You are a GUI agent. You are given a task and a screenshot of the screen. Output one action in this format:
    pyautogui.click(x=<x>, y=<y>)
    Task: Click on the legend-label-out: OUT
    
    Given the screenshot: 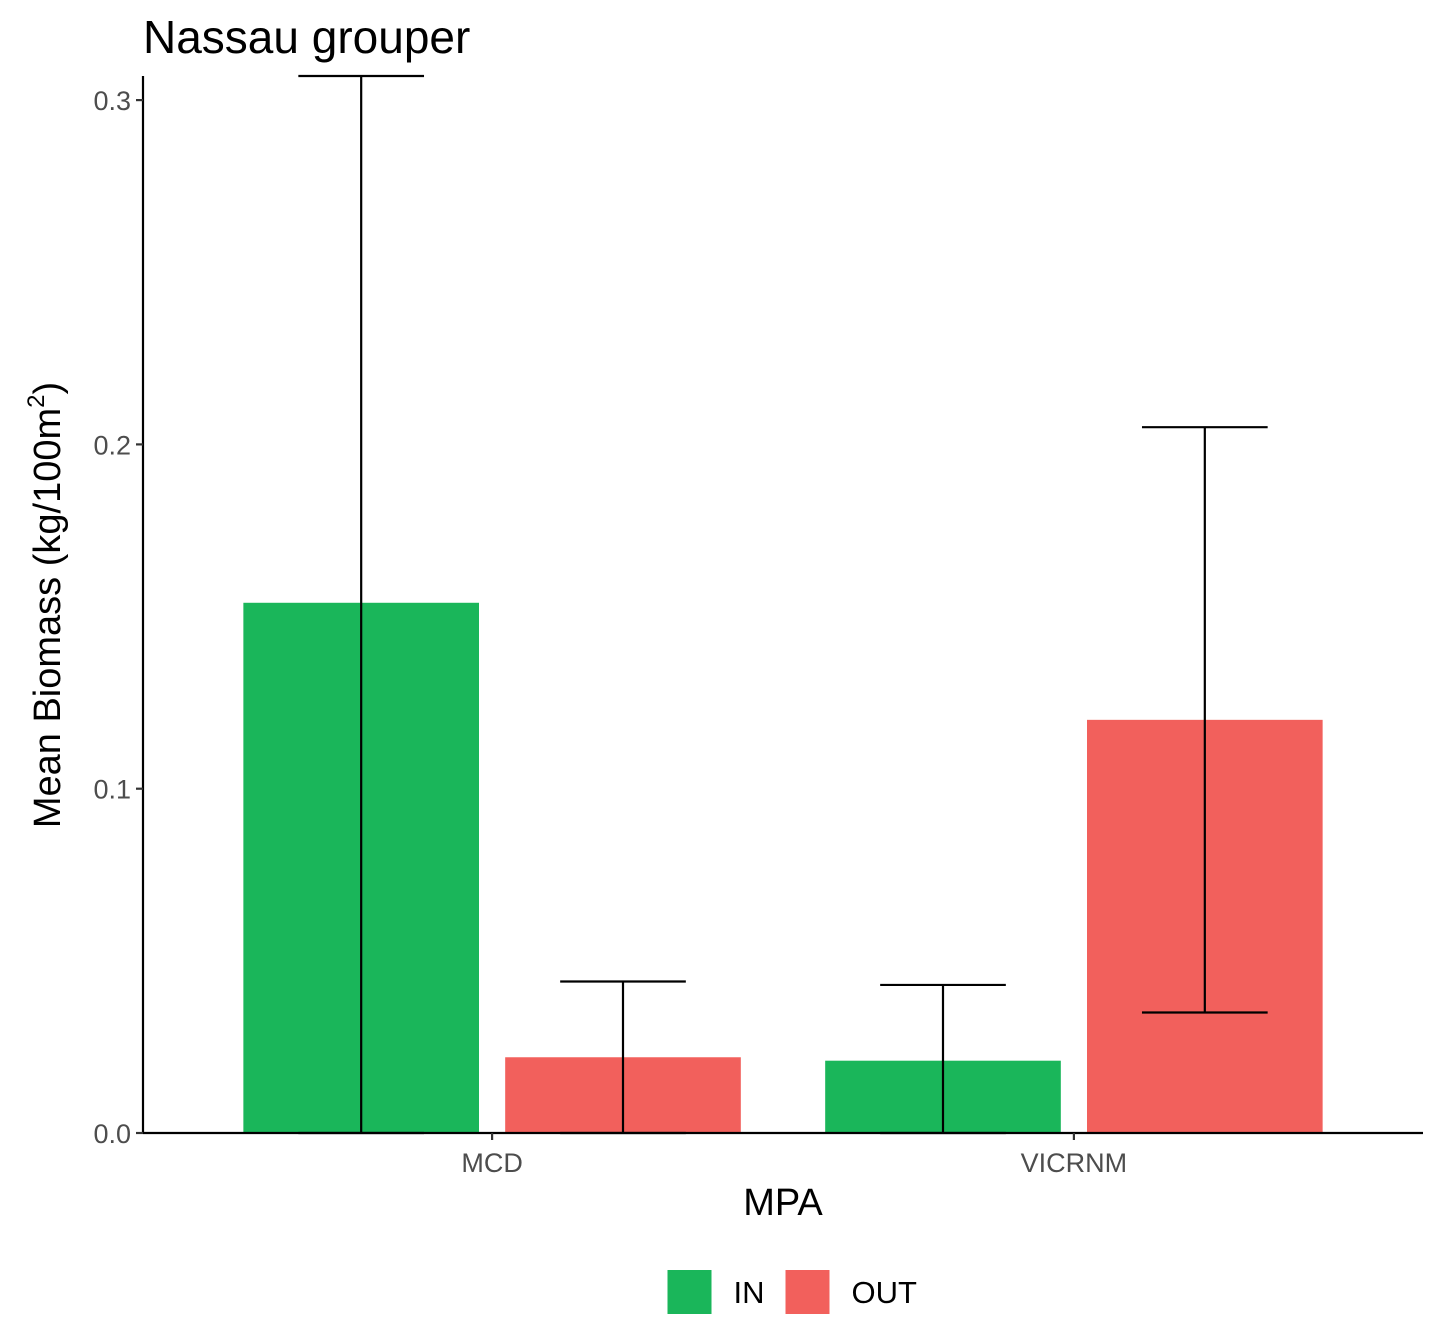 What is the action you would take?
    pyautogui.click(x=885, y=1292)
    